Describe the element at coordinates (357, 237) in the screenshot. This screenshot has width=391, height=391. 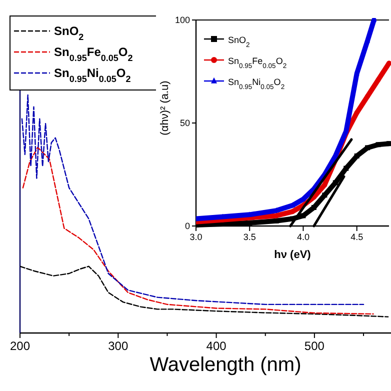
I see `x-tick-label: 4.5` at that location.